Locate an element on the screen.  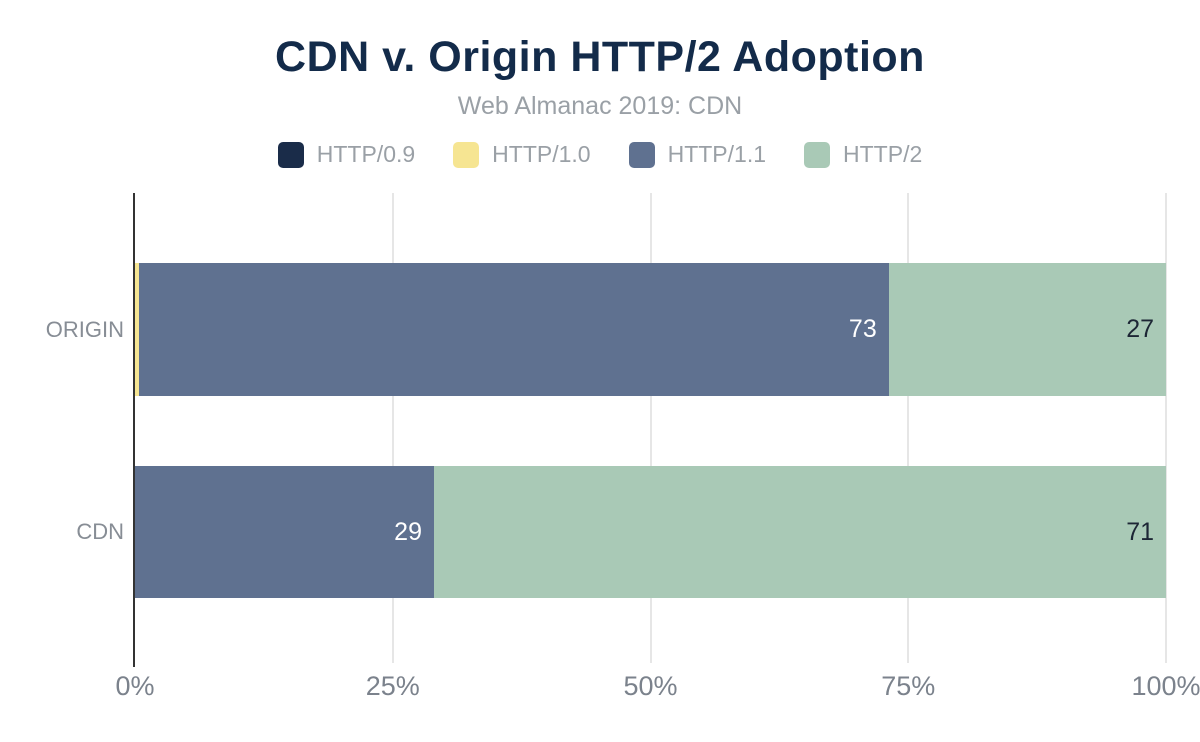
legend-swatch-http10 is located at coordinates (466, 154).